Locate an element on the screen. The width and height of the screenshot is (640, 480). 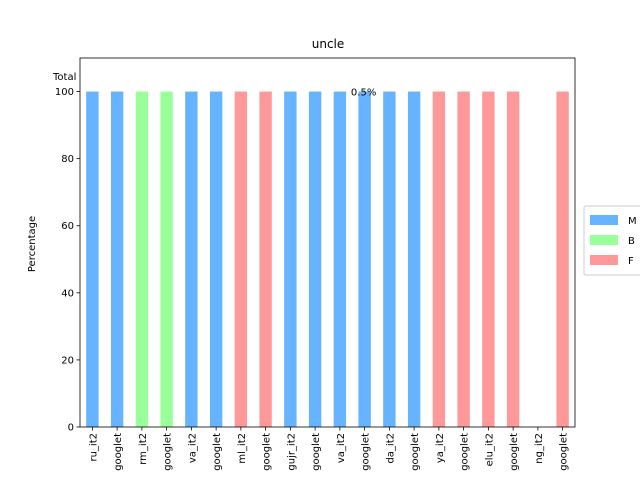
x-tick-label: rm_it2 is located at coordinates (143, 449).